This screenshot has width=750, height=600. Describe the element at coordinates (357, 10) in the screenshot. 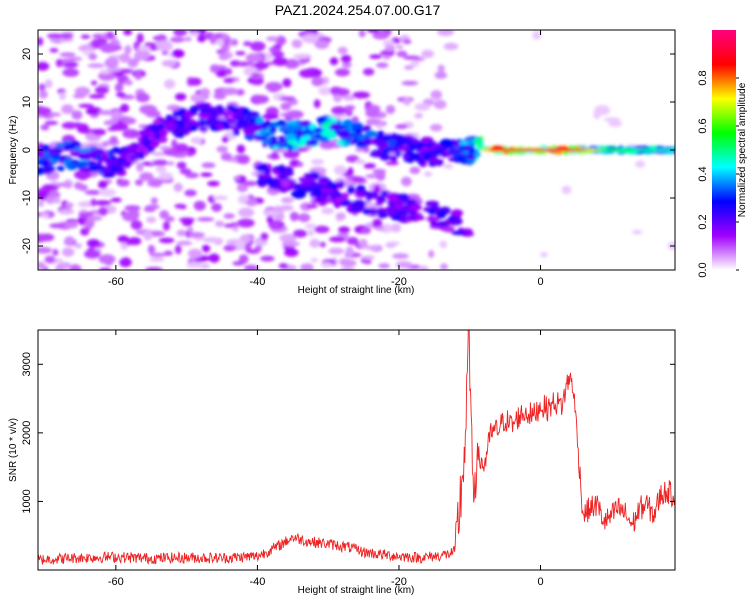

I see `chart-title: PAZ1.2024.254.07.00.G17` at that location.